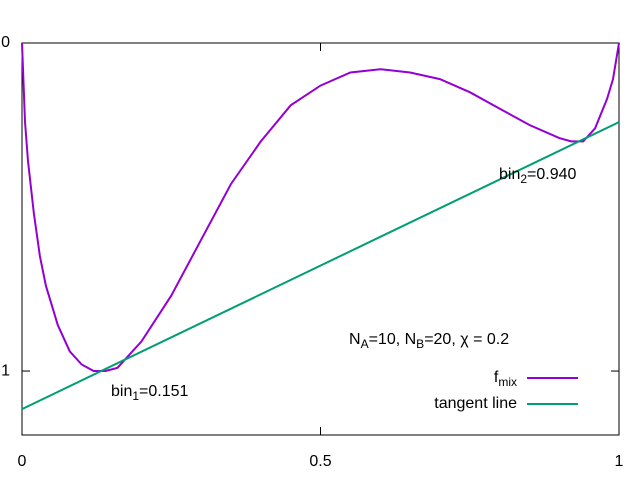 The image size is (640, 480). I want to click on annotation: NA=10, NB=20, χ = 0.2, so click(429, 341).